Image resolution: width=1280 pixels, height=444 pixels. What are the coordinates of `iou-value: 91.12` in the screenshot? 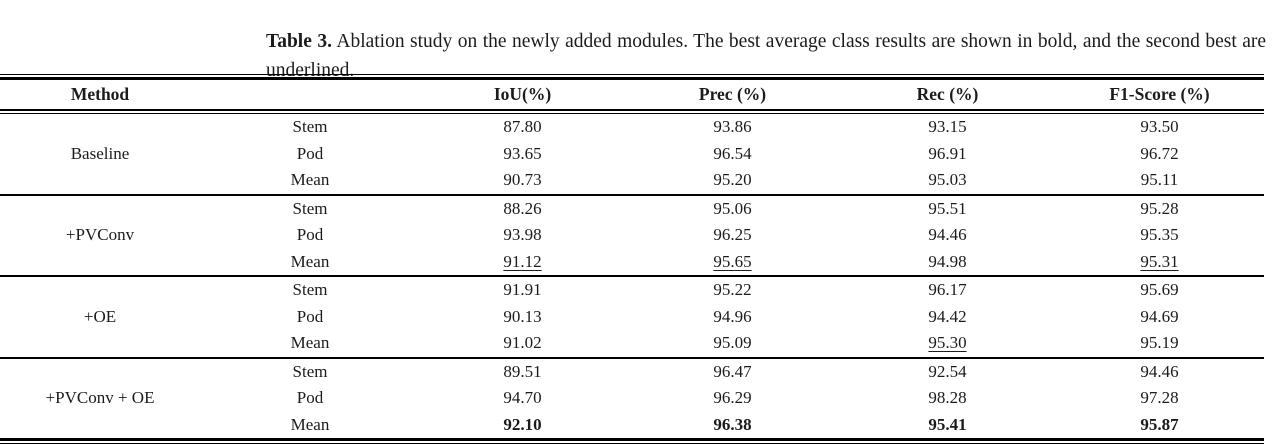 It's located at (522, 261).